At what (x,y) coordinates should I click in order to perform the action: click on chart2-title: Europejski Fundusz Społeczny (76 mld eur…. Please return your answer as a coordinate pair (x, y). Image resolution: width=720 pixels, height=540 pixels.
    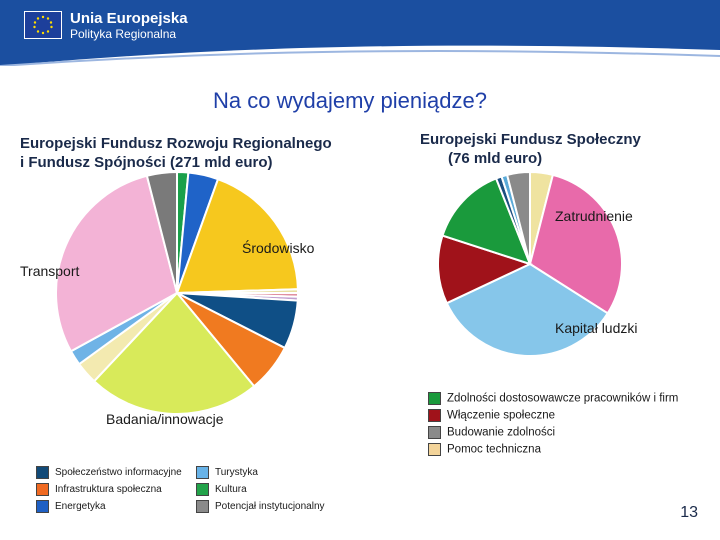
    Looking at the image, I should click on (530, 149).